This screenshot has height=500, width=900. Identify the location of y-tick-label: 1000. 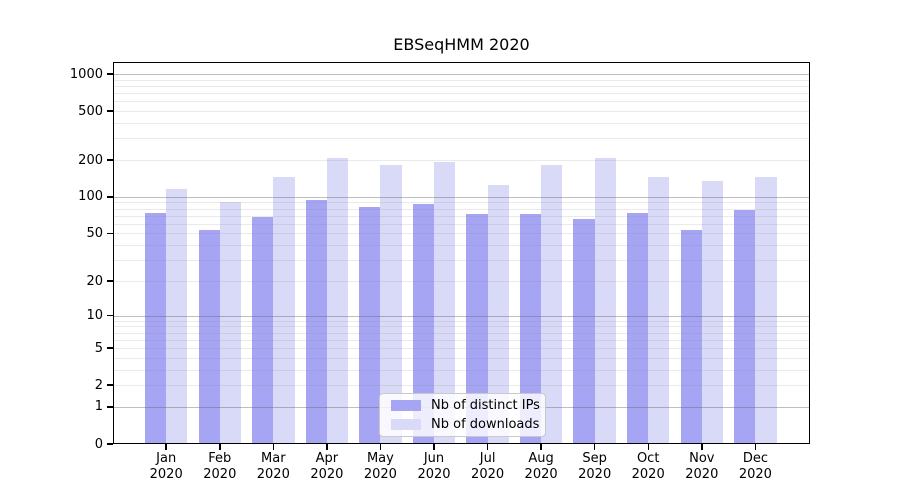
(86, 74).